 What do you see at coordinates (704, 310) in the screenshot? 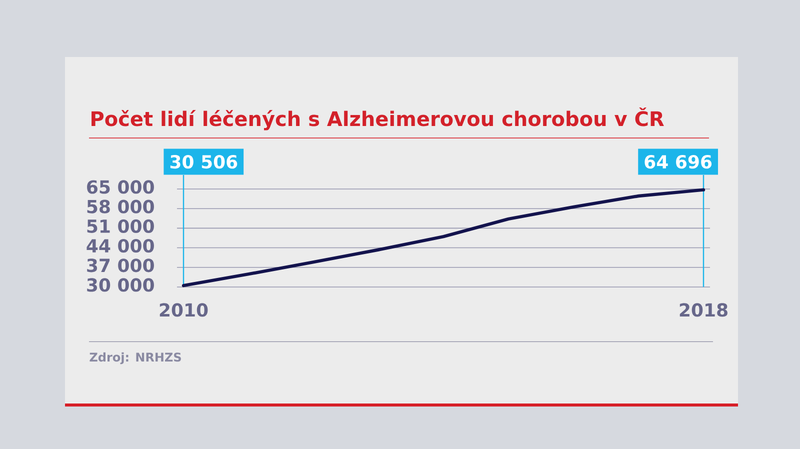
I see `x-tick-label: 2018` at bounding box center [704, 310].